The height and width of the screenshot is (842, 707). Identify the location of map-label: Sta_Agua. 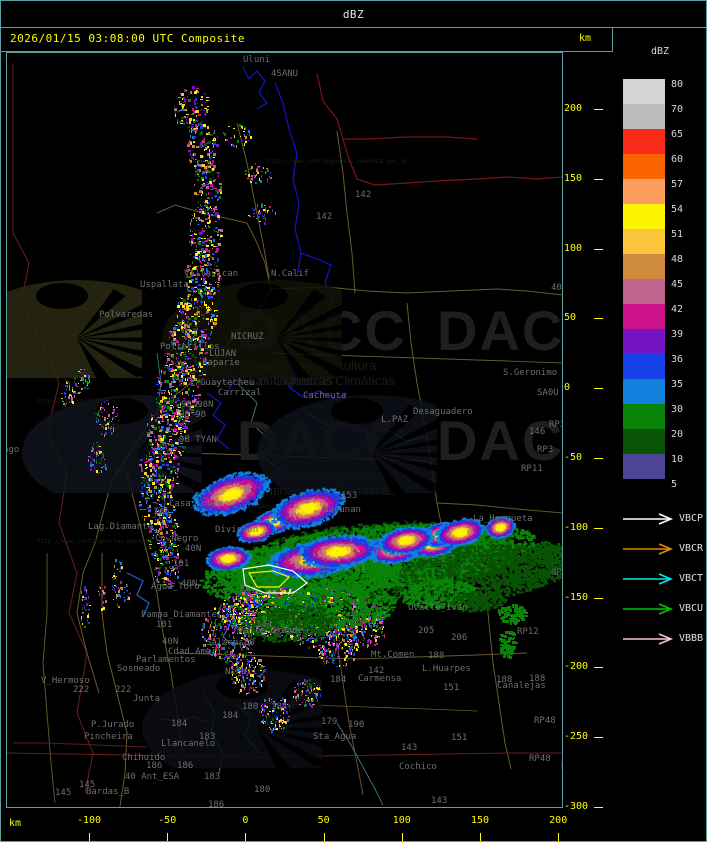
(334, 737).